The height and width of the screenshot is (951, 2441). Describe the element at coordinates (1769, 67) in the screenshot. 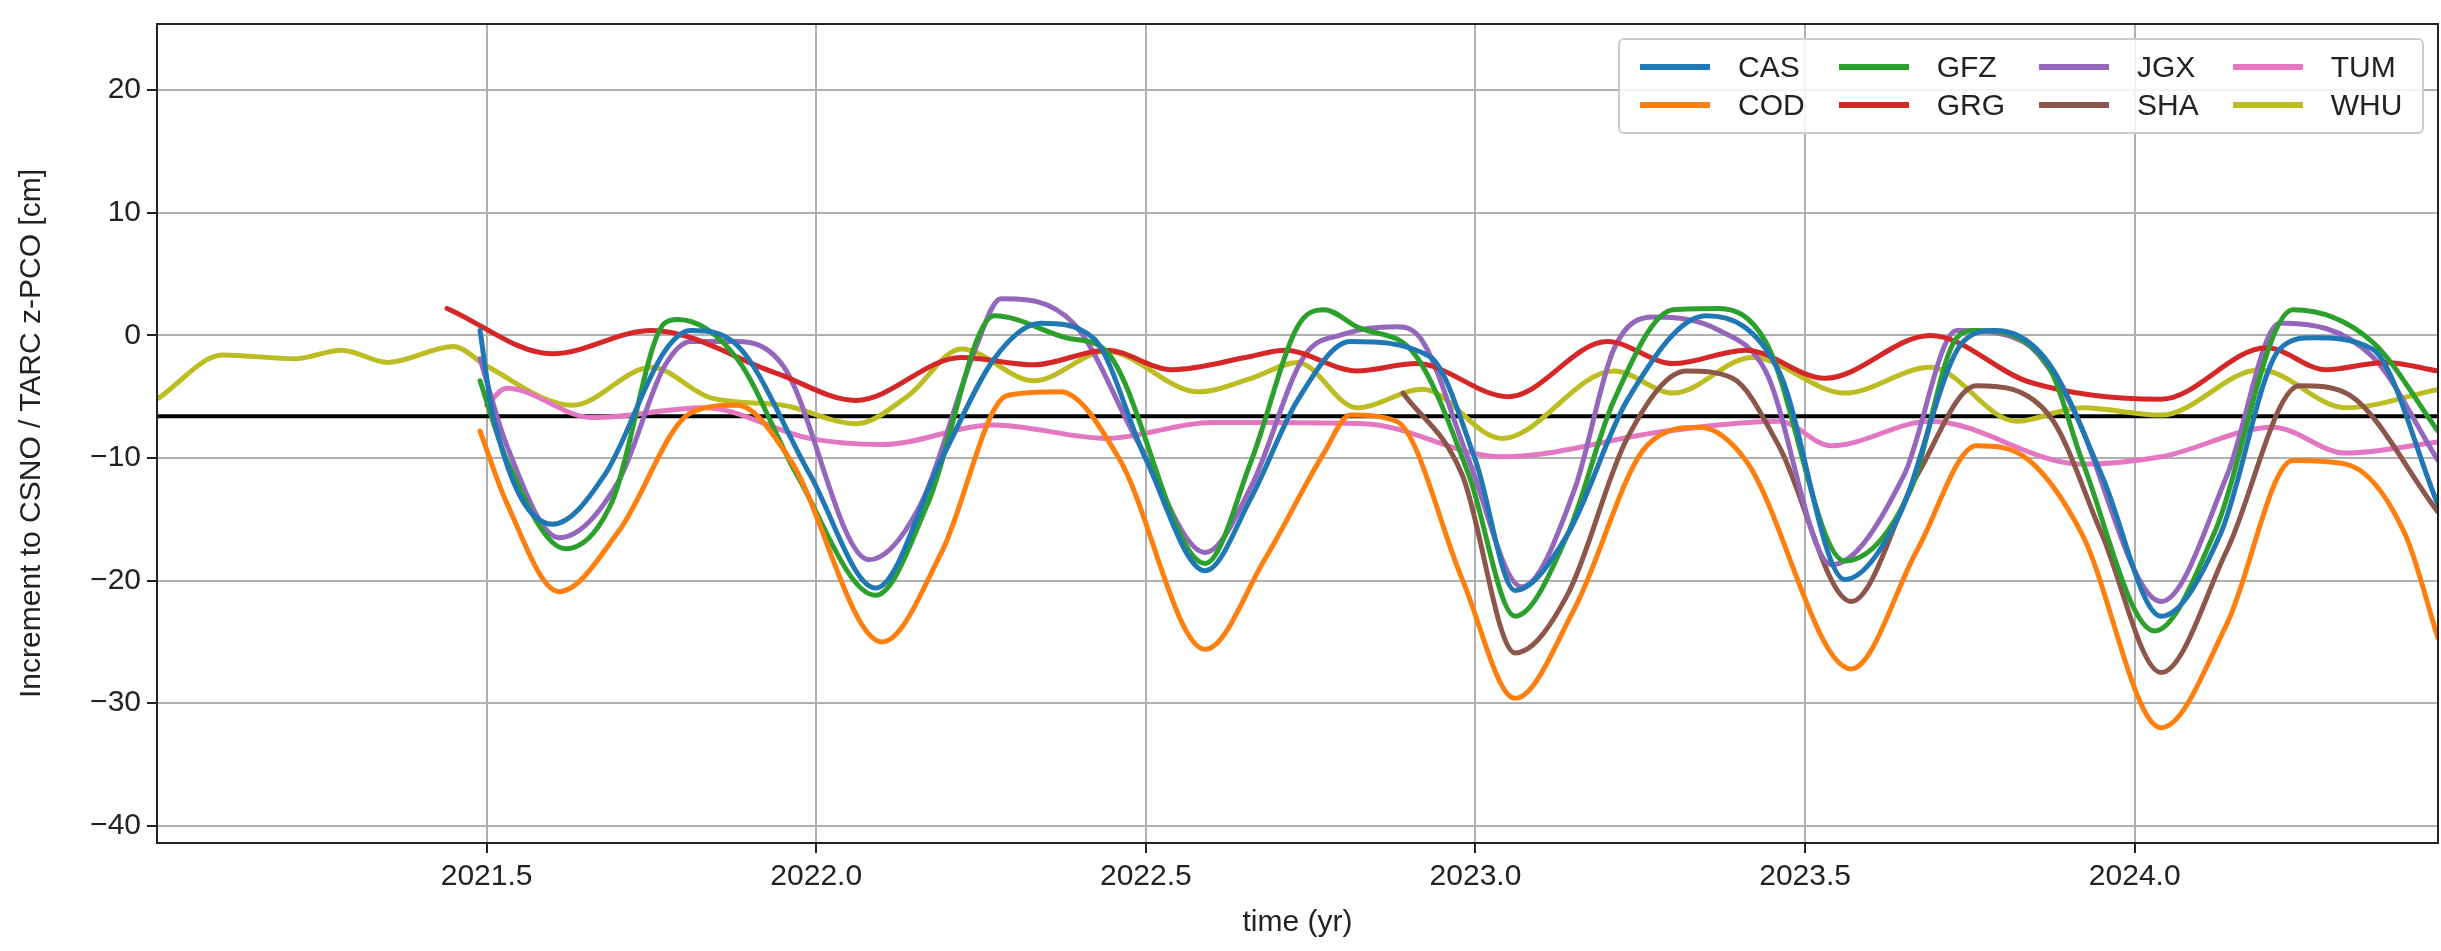

I see `legend-label: CAS` at that location.